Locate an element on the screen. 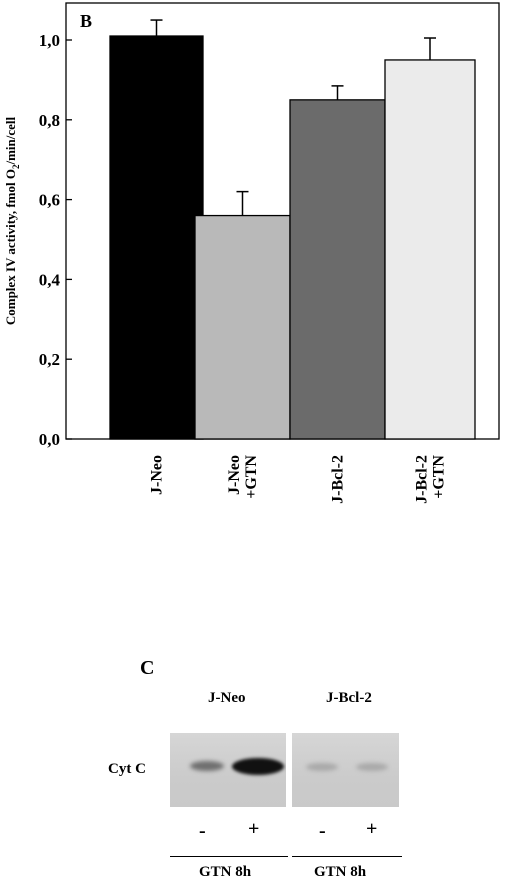 The height and width of the screenshot is (884, 520). treatment-line-right is located at coordinates (347, 856).